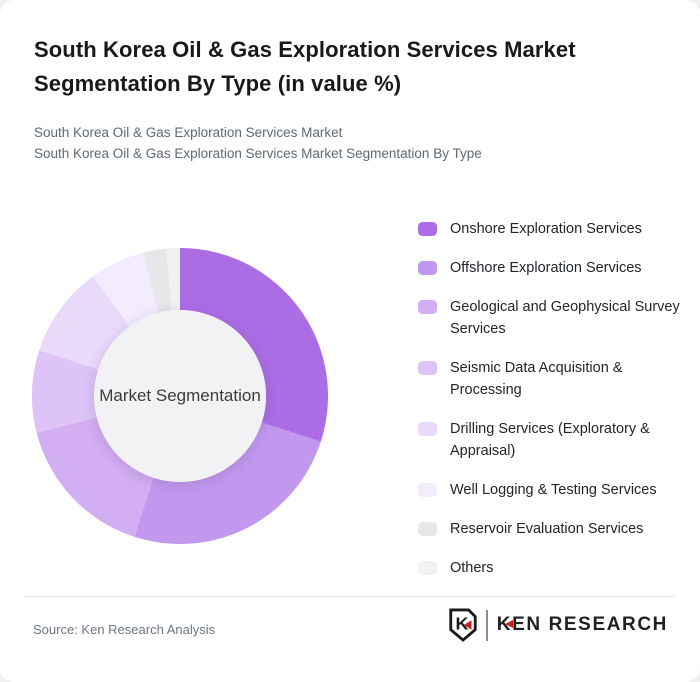 This screenshot has width=700, height=682. What do you see at coordinates (582, 624) in the screenshot?
I see `logo-wordmark: KEN RESEARCH` at bounding box center [582, 624].